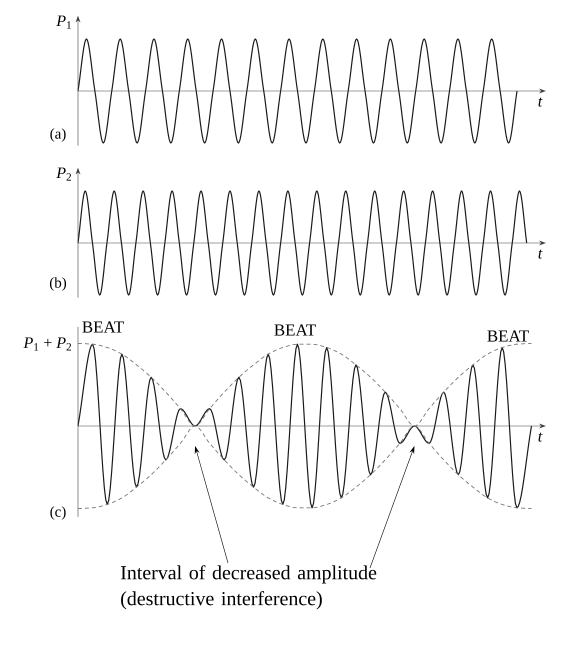 This screenshot has height=645, width=564. What do you see at coordinates (47, 343) in the screenshot?
I see `y-axis-title: P$_{1}$ + P$_{2}$` at bounding box center [47, 343].